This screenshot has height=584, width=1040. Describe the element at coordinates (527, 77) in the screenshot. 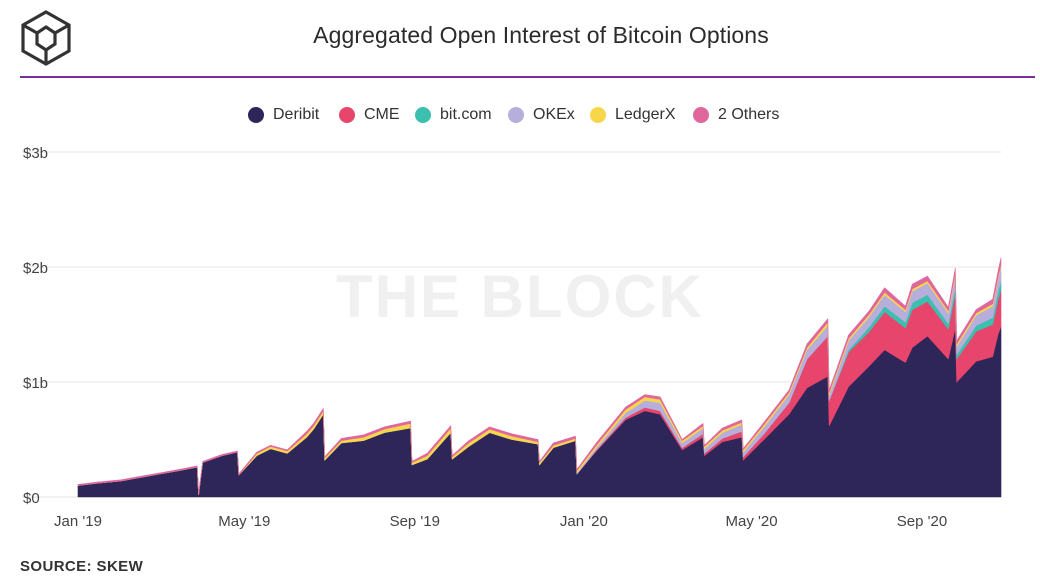

I see `header-divider` at that location.